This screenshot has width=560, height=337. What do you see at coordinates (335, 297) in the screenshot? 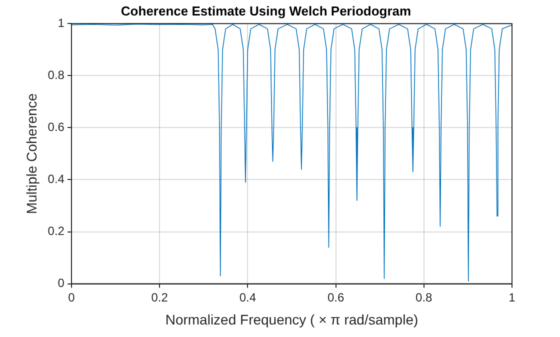
I see `x-tick-label: 0.6` at bounding box center [335, 297].